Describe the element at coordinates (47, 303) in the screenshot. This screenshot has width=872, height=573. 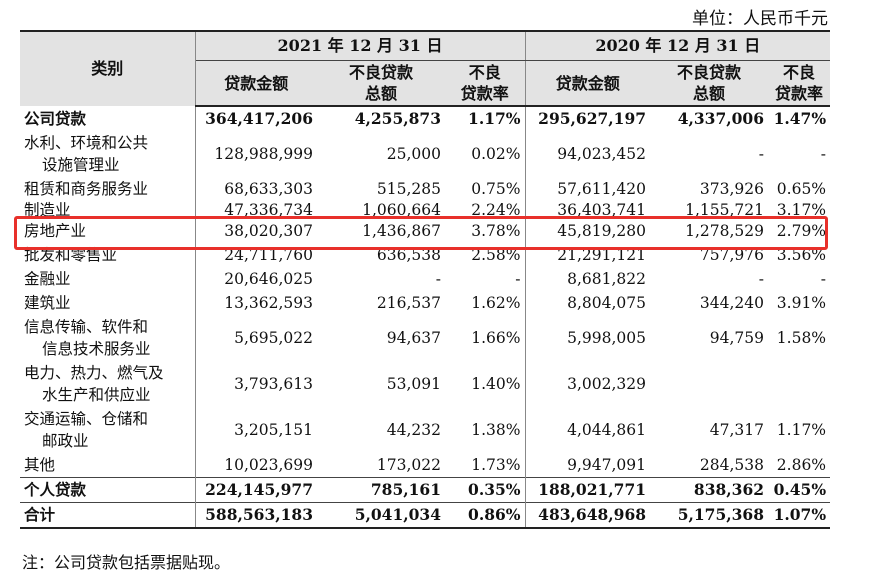
I see `category-line: 建筑业` at that location.